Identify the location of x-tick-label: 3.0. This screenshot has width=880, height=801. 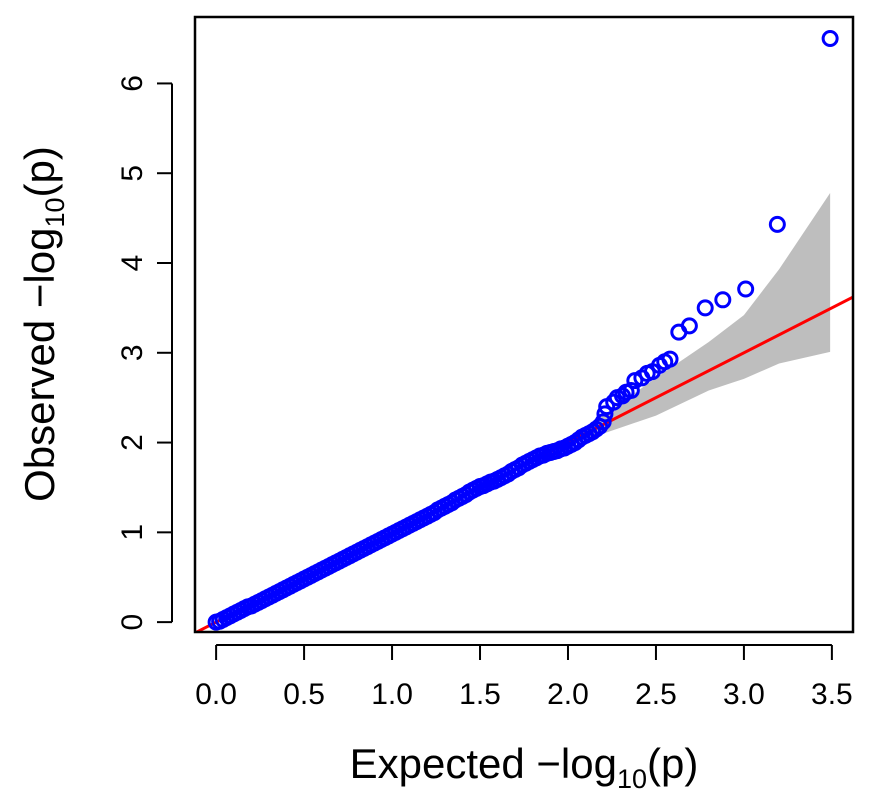
(744, 694).